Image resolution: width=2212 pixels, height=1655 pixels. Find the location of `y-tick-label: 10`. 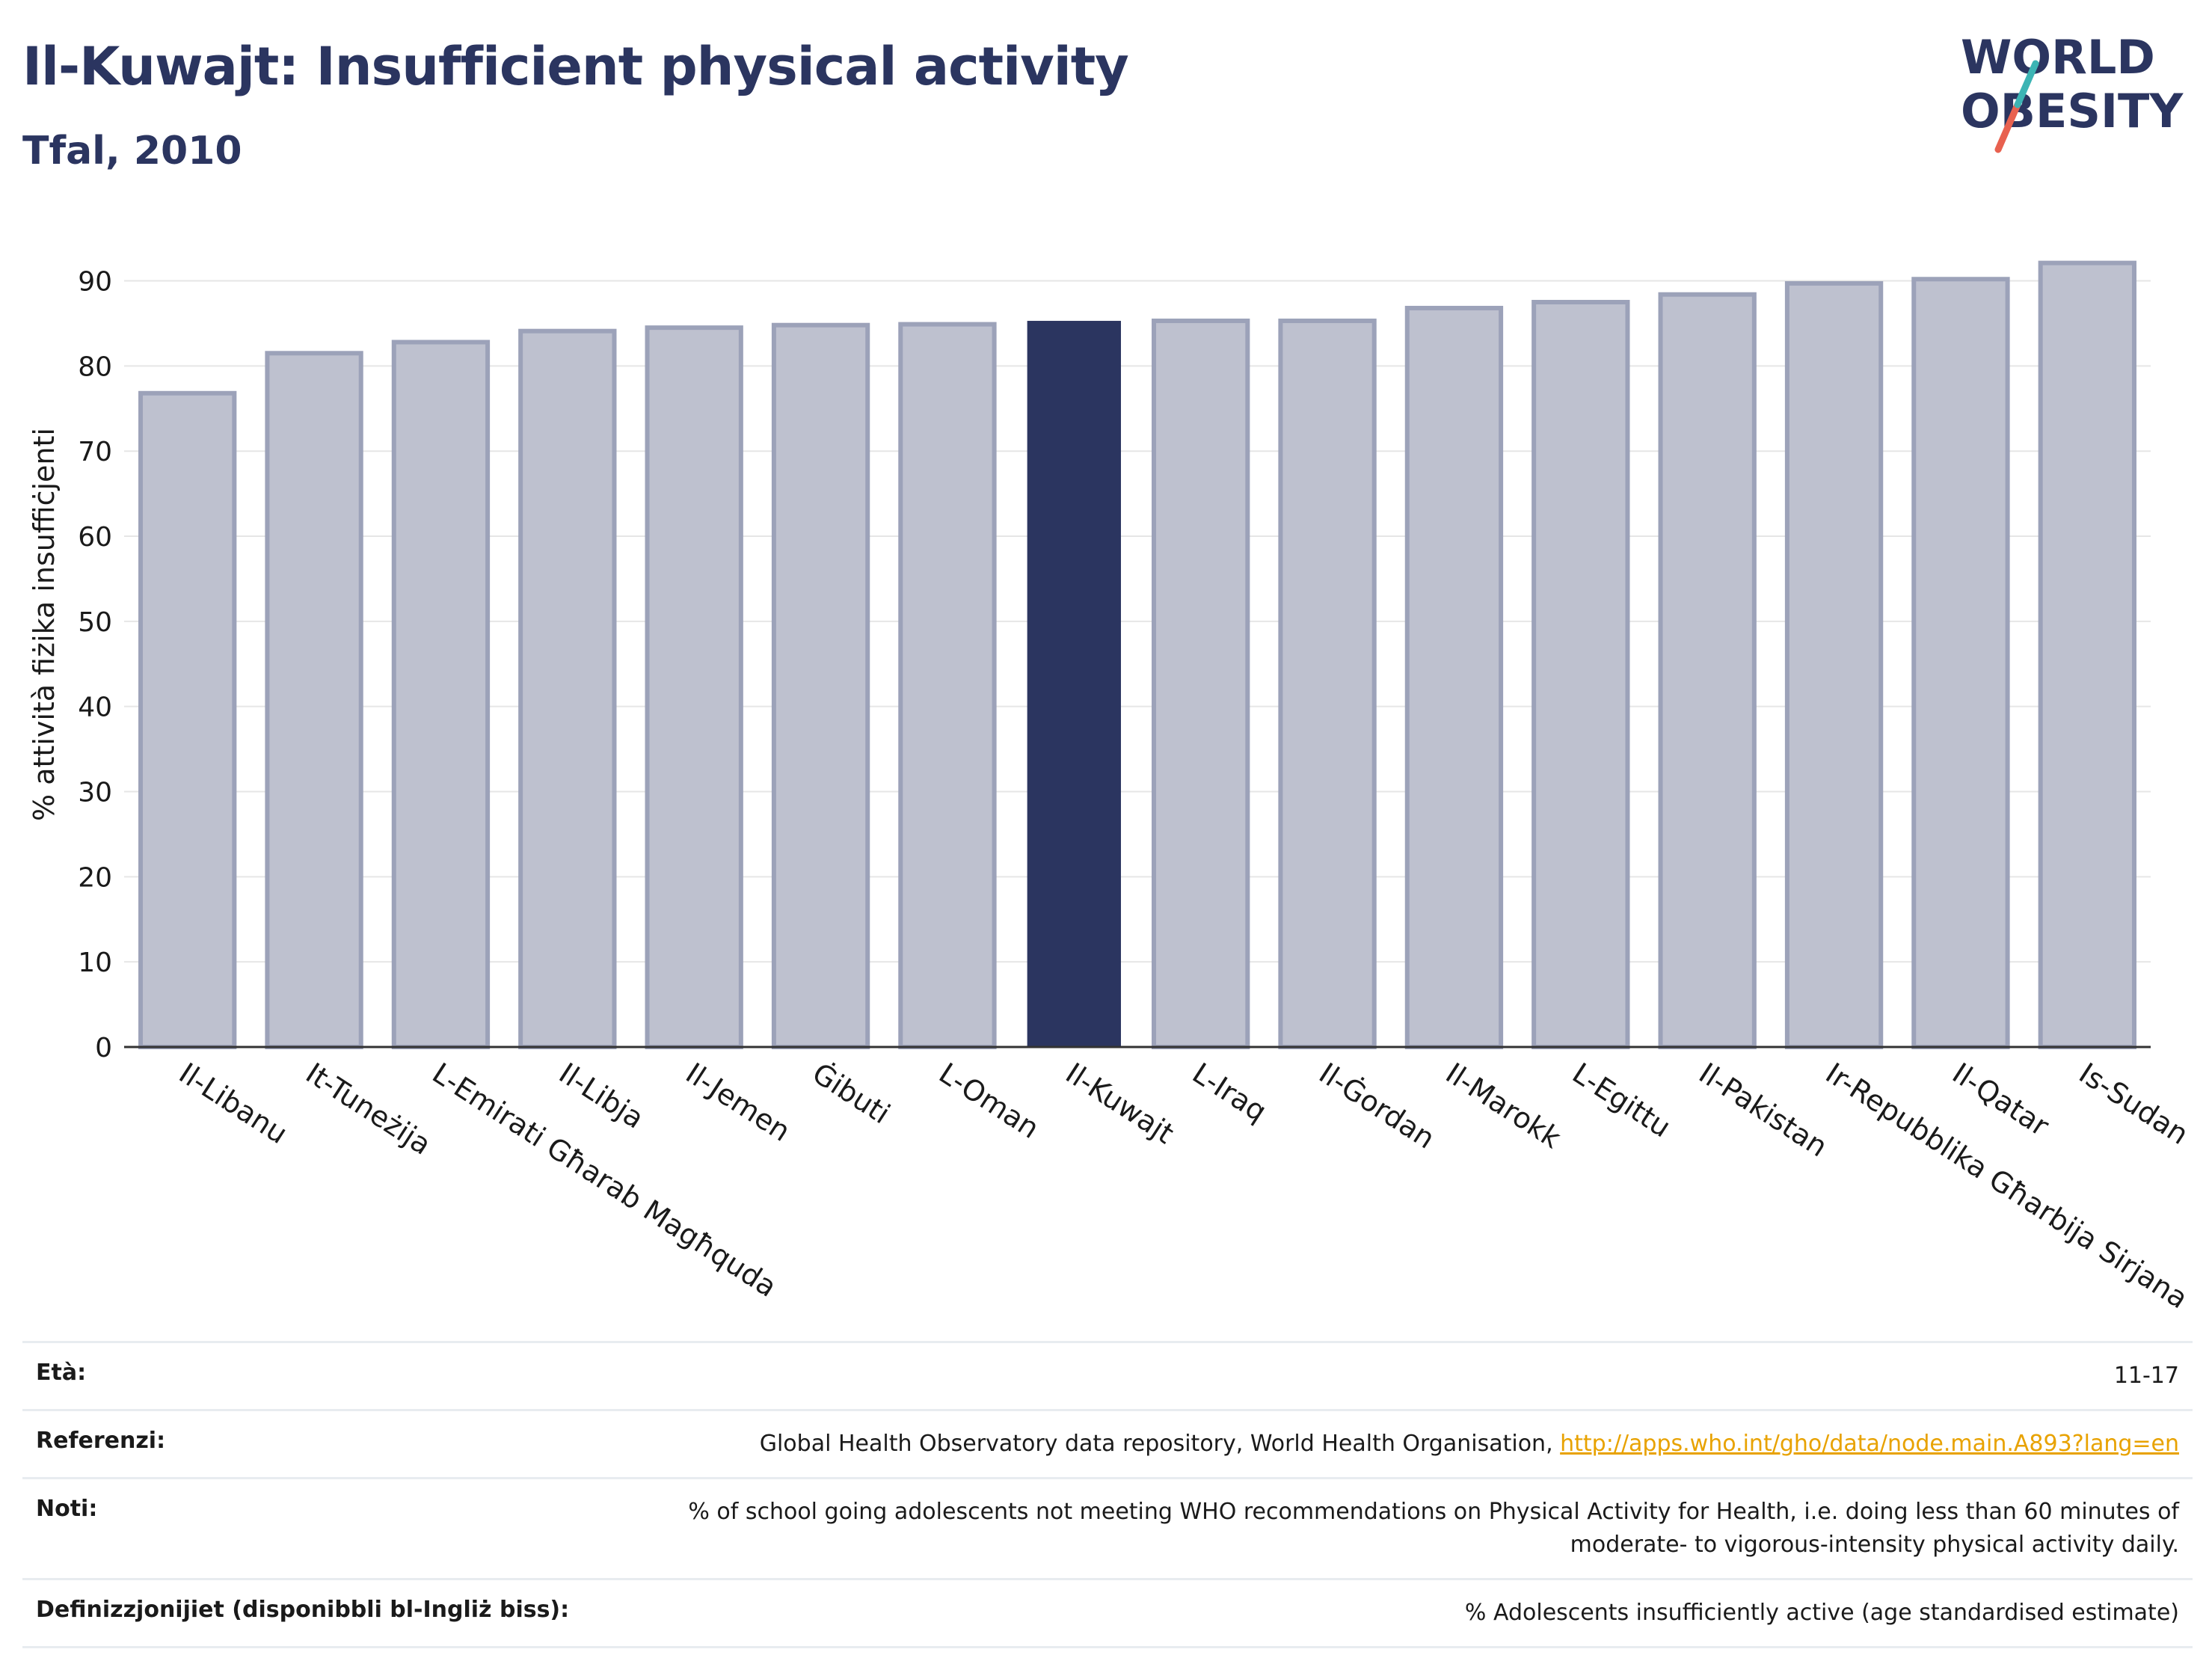

y-tick-label: 10 is located at coordinates (95, 963).